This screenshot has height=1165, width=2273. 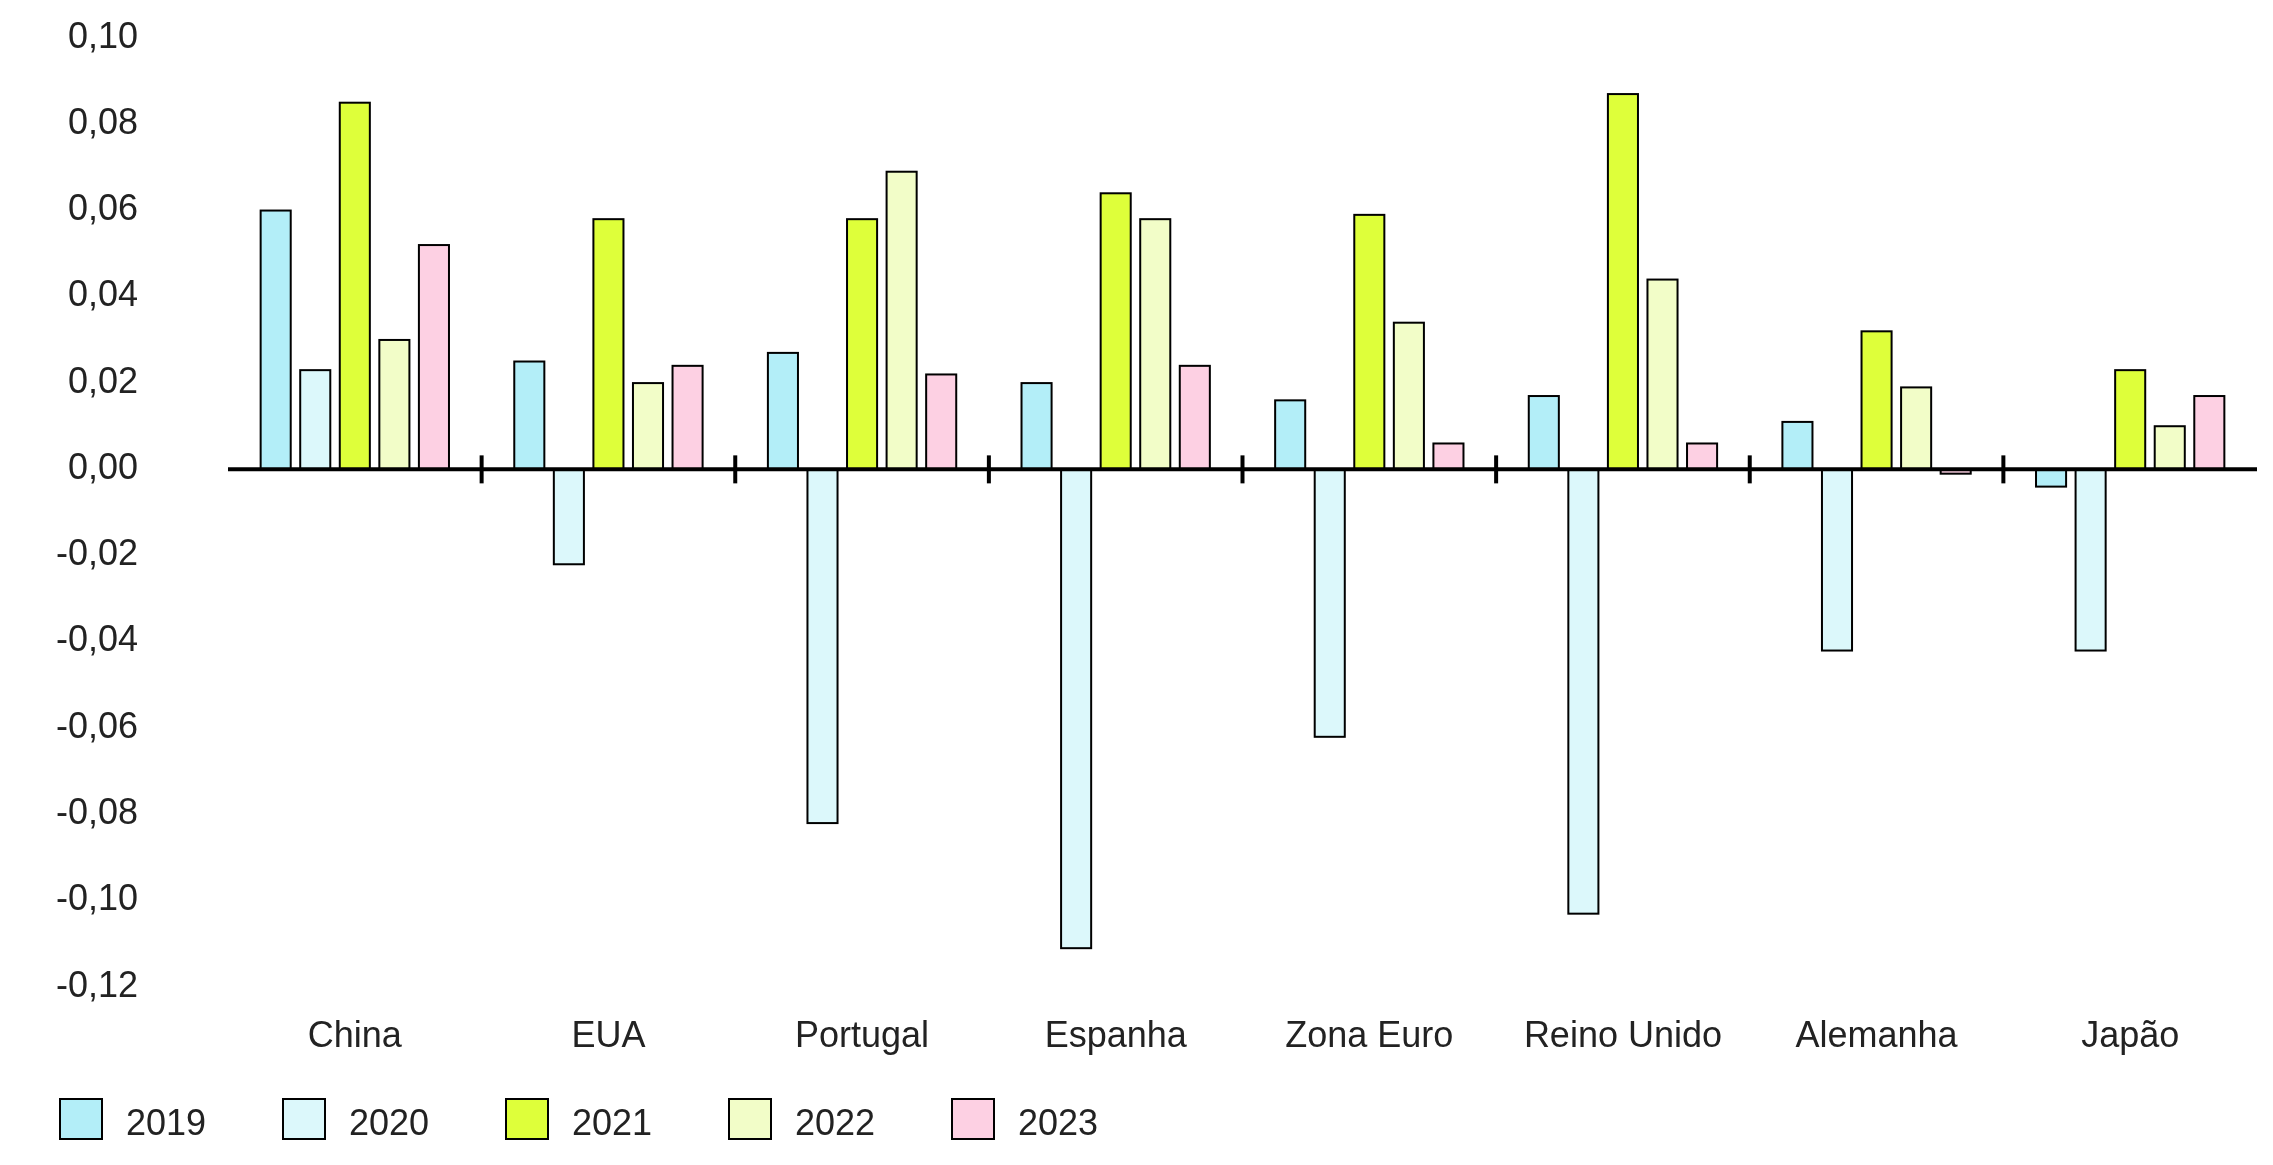 I want to click on y-tick-label: -0,08, so click(x=96, y=811).